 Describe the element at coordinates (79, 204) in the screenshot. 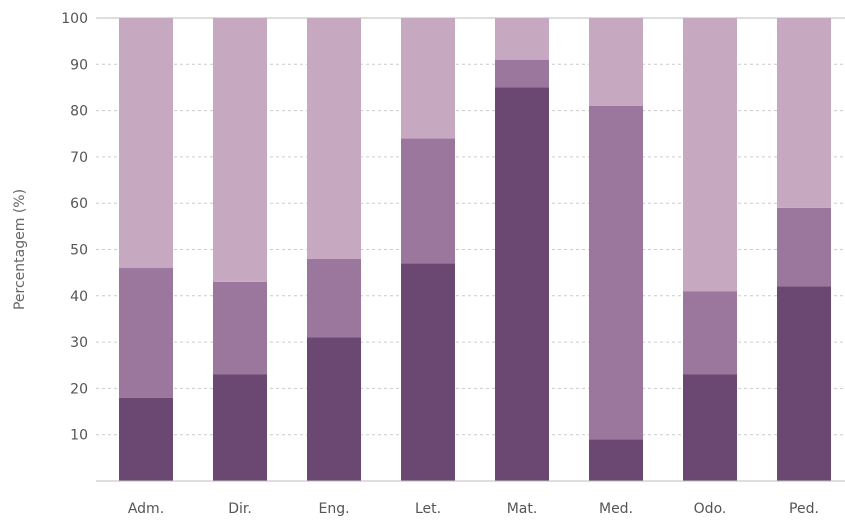

I see `y-tick-label: 60` at that location.